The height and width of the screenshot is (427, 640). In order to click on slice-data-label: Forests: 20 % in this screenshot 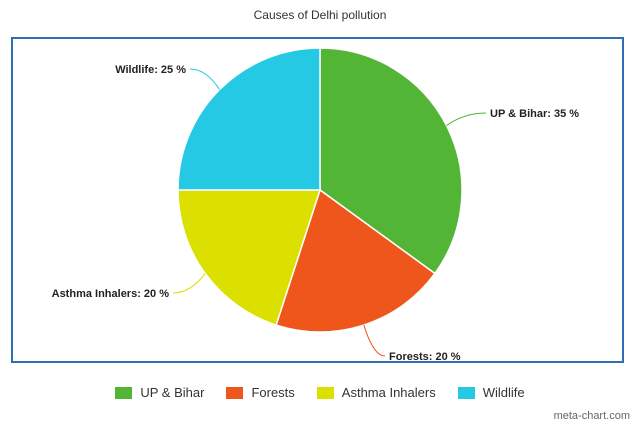, I will do `click(425, 357)`.